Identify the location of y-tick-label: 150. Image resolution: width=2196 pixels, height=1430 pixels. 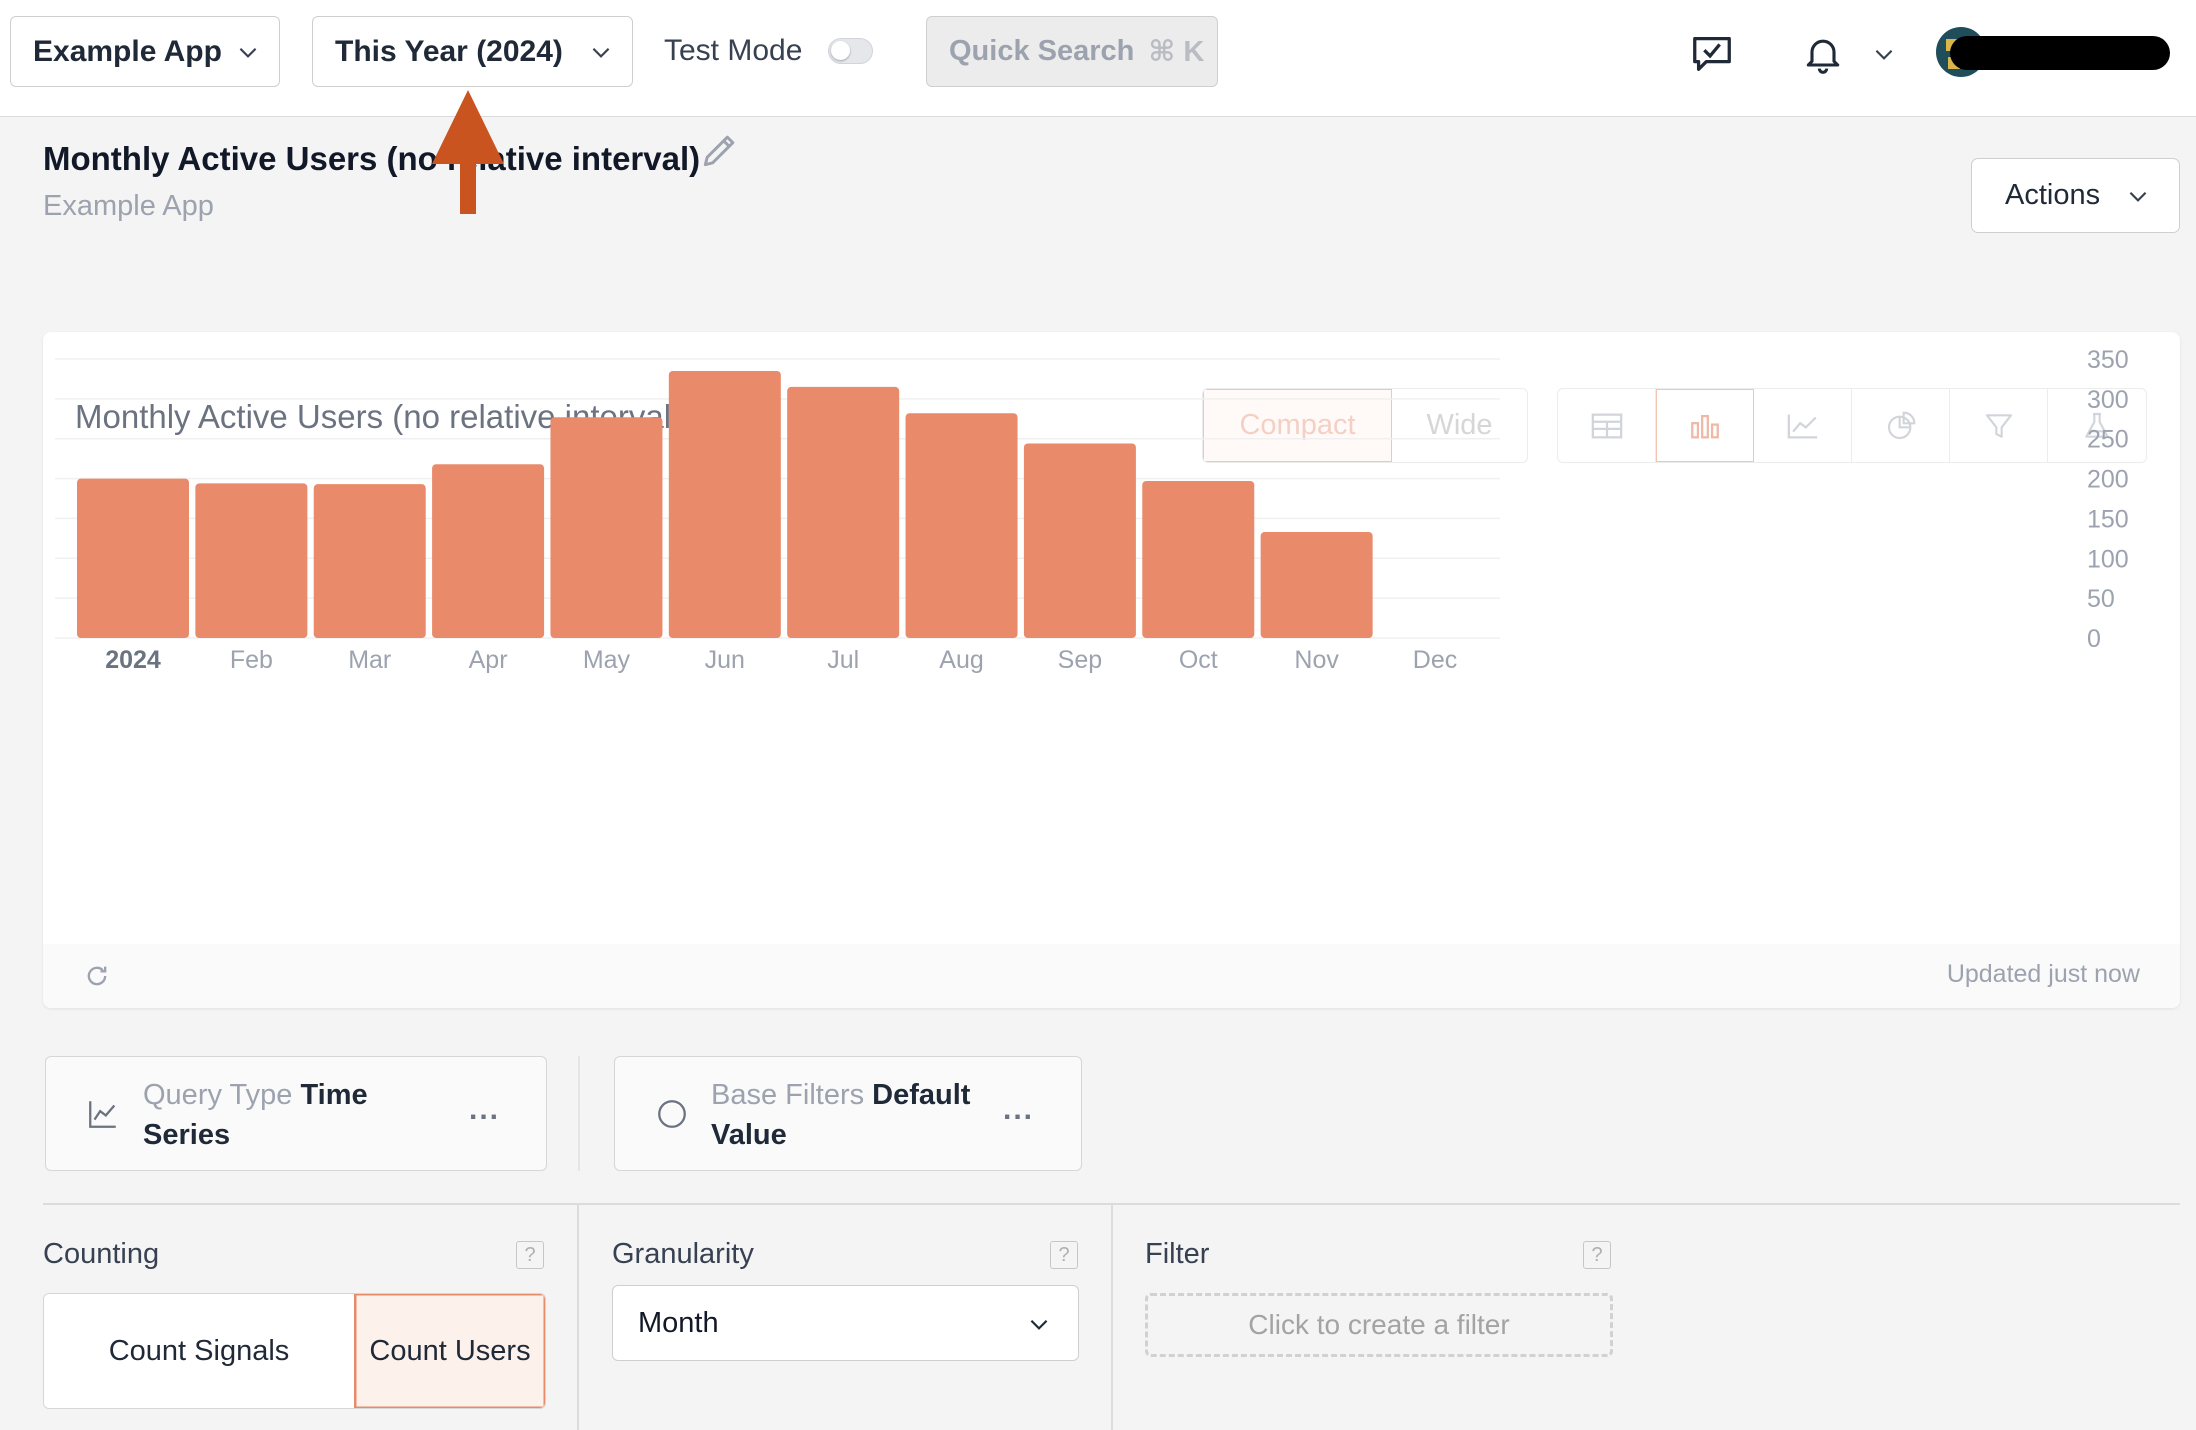
(2108, 519).